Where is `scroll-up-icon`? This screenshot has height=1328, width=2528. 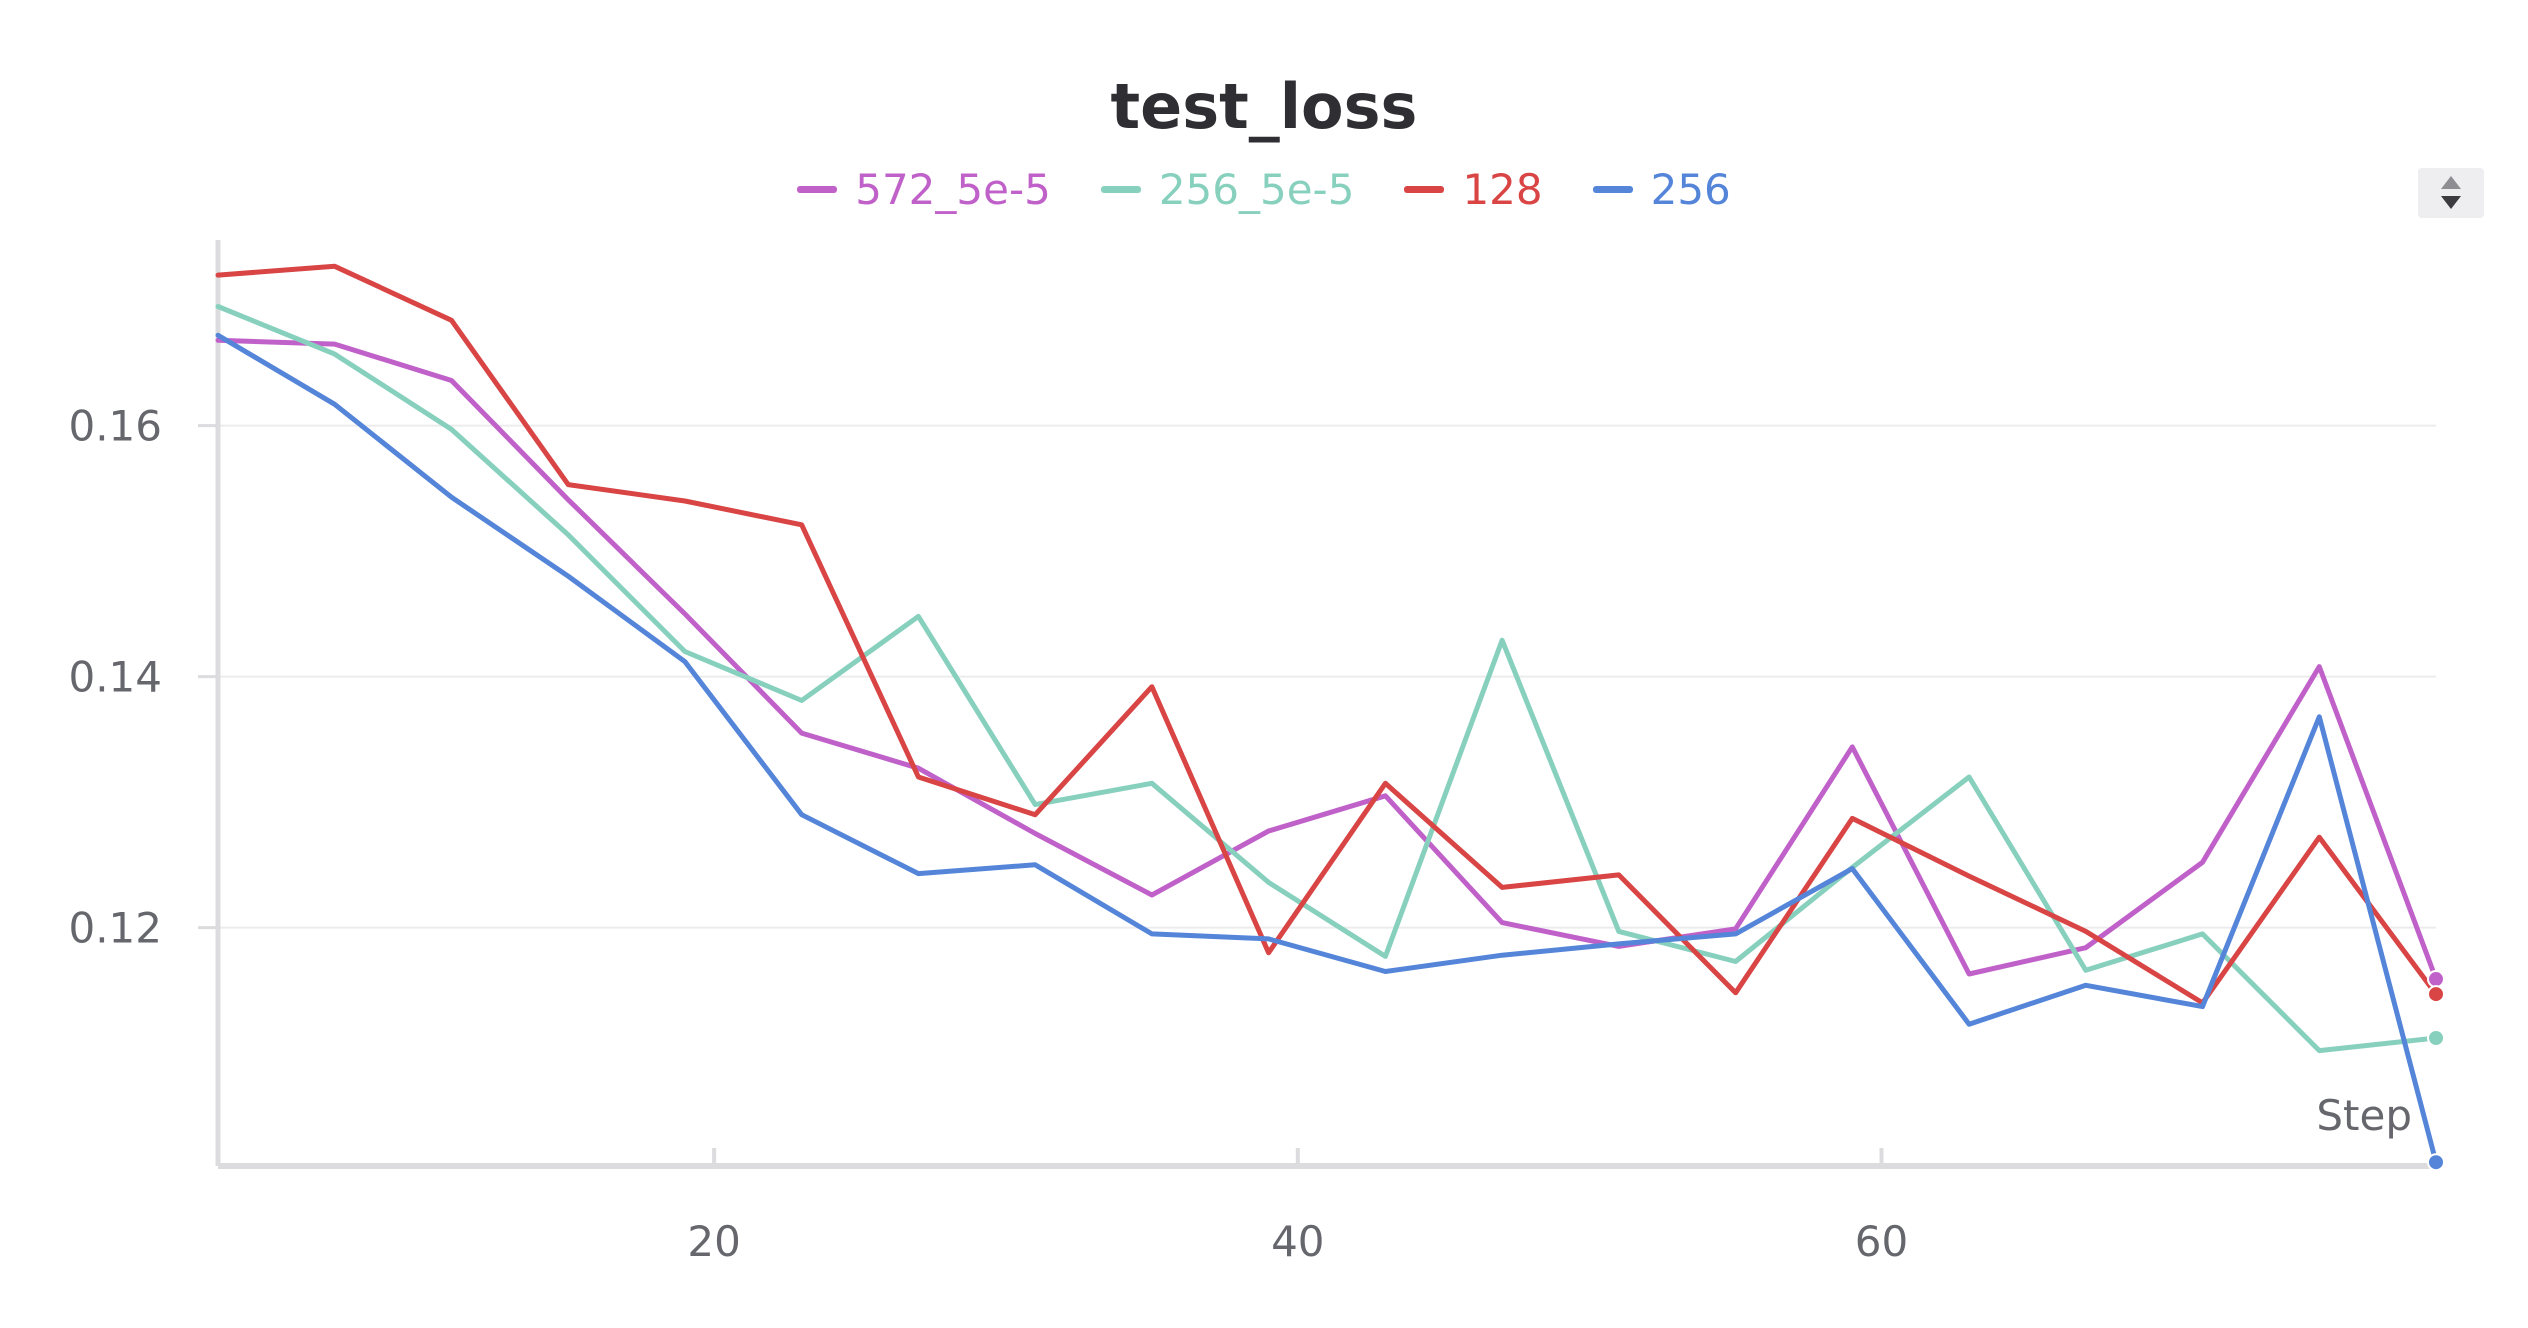 scroll-up-icon is located at coordinates (2451, 182).